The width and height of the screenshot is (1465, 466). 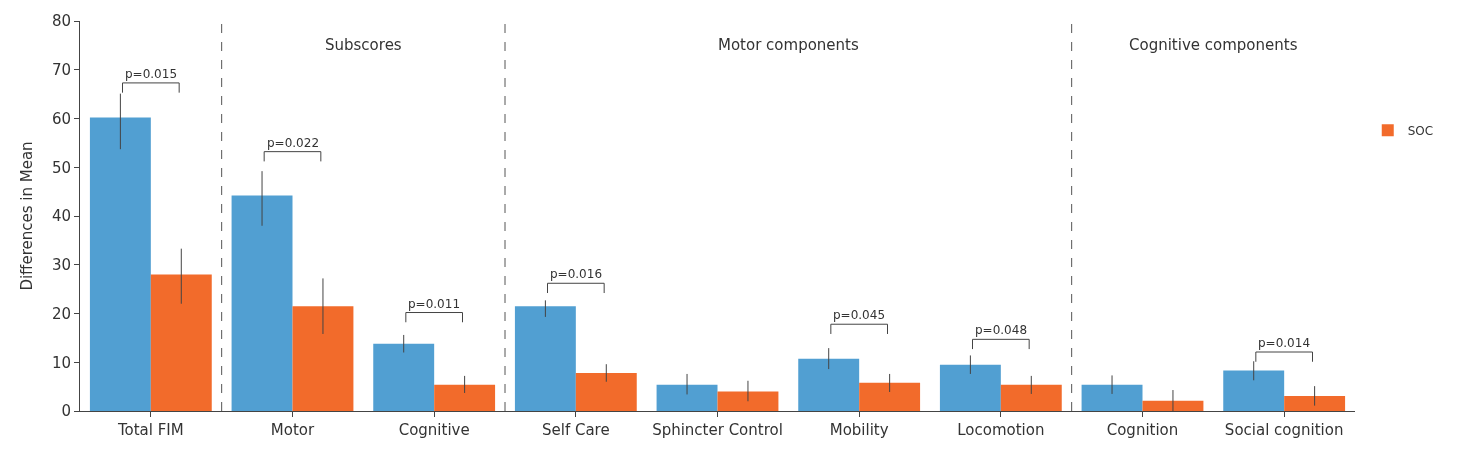 What do you see at coordinates (151, 74) in the screenshot?
I see `annotation: p=0.015` at bounding box center [151, 74].